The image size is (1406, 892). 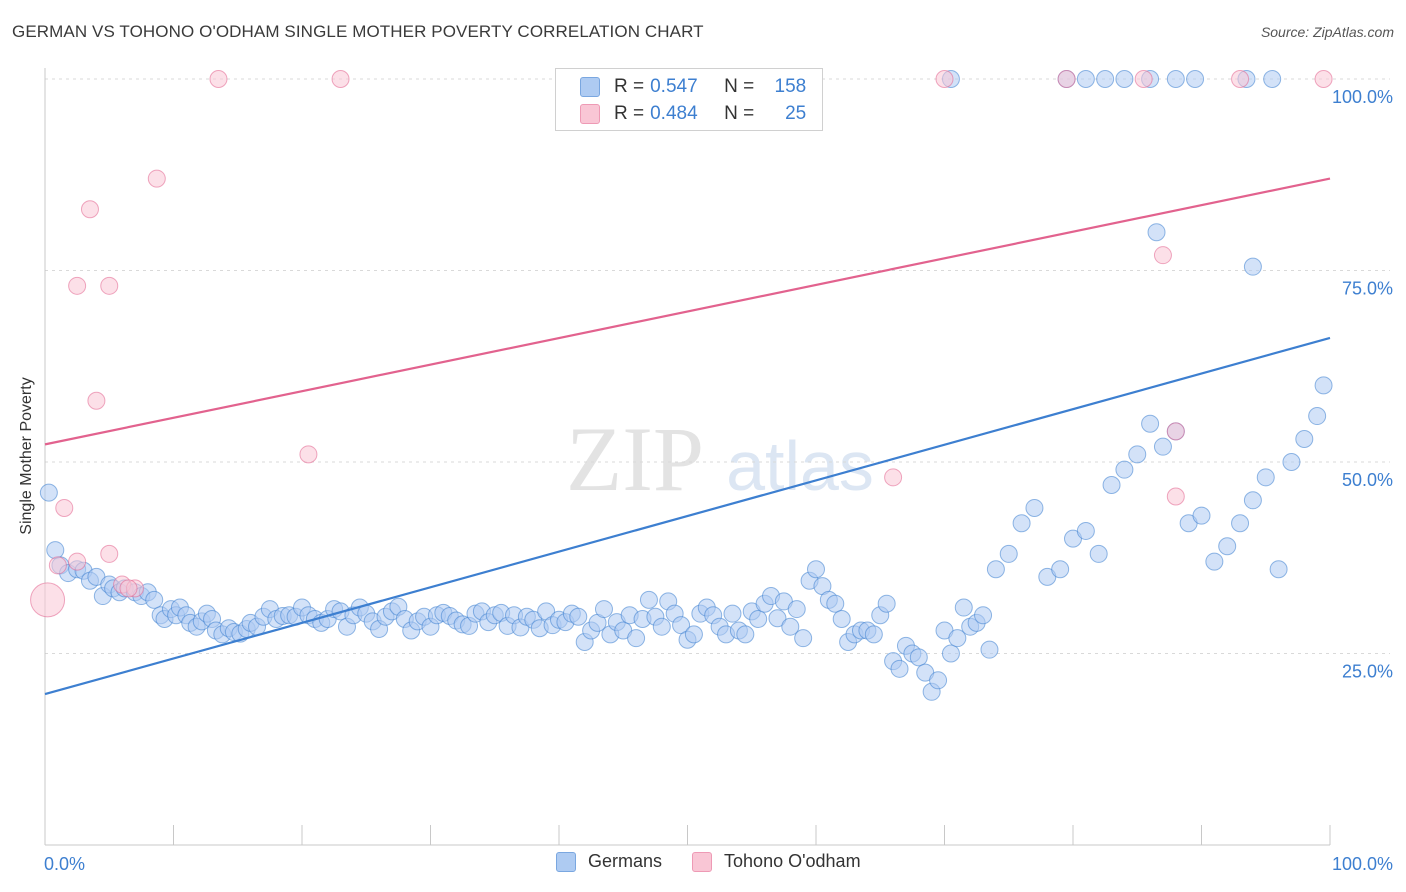 I want to click on y-tick-label: 25.0%, so click(x=1367, y=672).